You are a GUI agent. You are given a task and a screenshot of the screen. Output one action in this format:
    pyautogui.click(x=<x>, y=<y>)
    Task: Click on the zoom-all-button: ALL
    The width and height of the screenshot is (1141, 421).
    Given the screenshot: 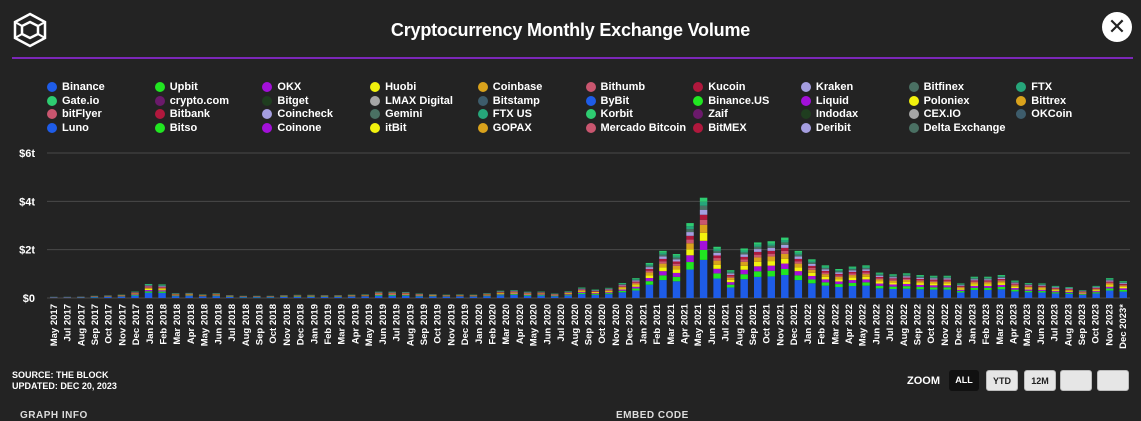 What is the action you would take?
    pyautogui.click(x=964, y=380)
    